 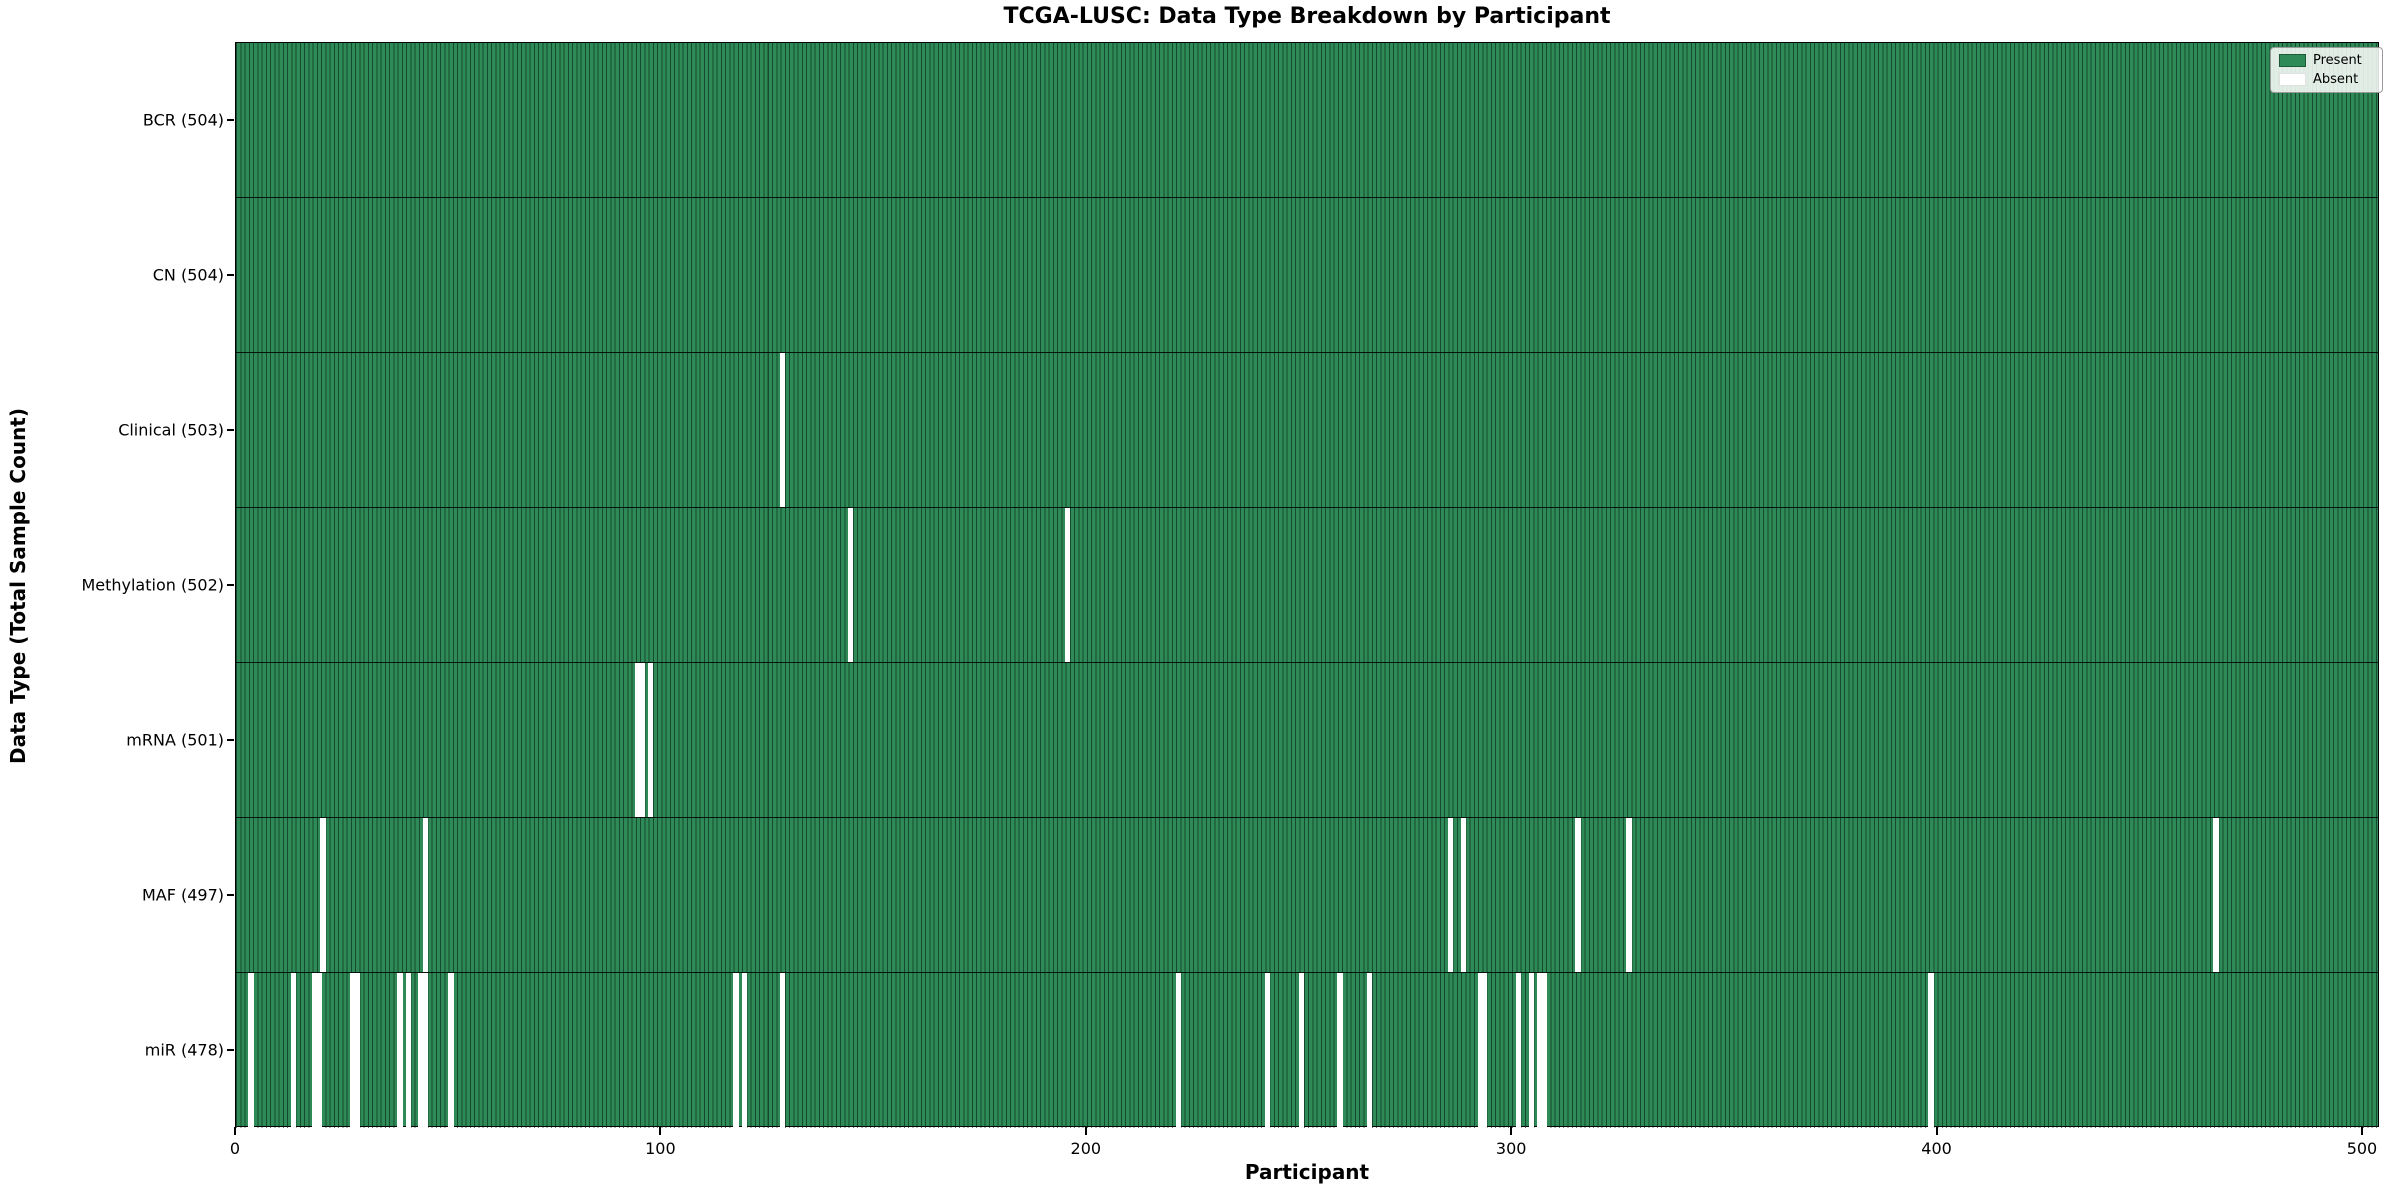 I want to click on ytick-label-mir: miR (478), so click(x=184, y=1049).